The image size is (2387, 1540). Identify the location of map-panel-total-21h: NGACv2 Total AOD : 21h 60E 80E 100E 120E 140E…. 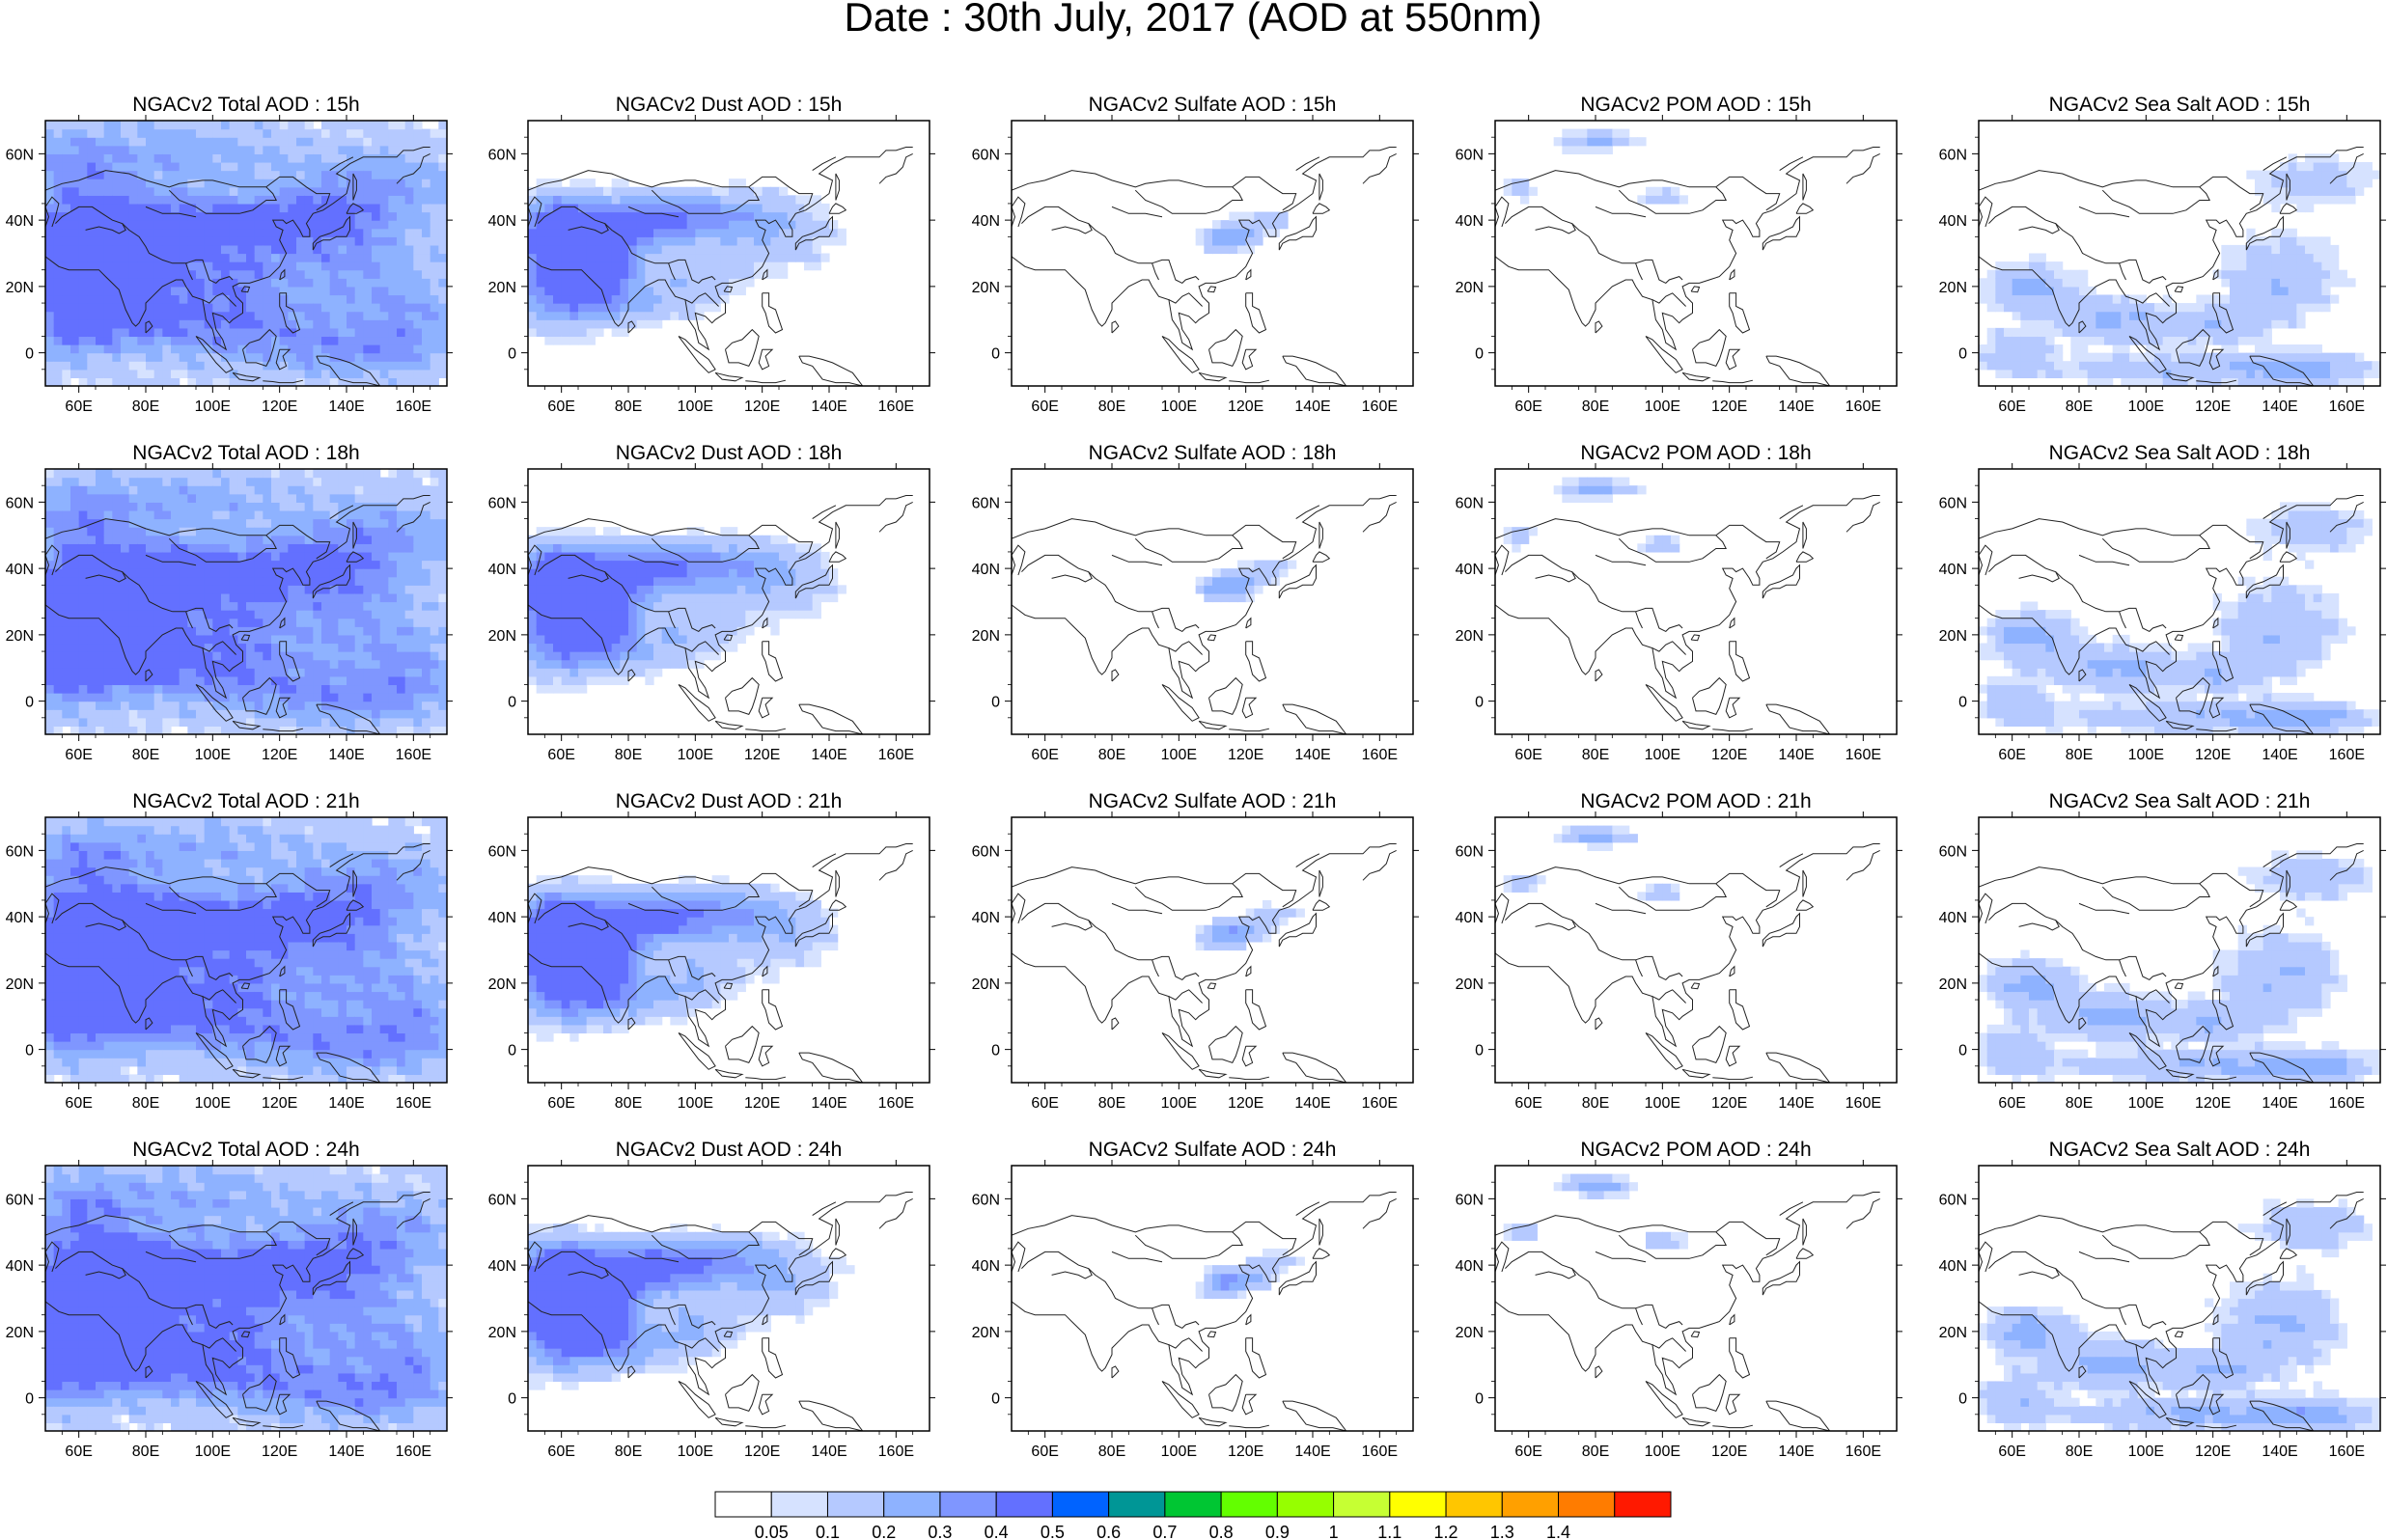
(229, 951).